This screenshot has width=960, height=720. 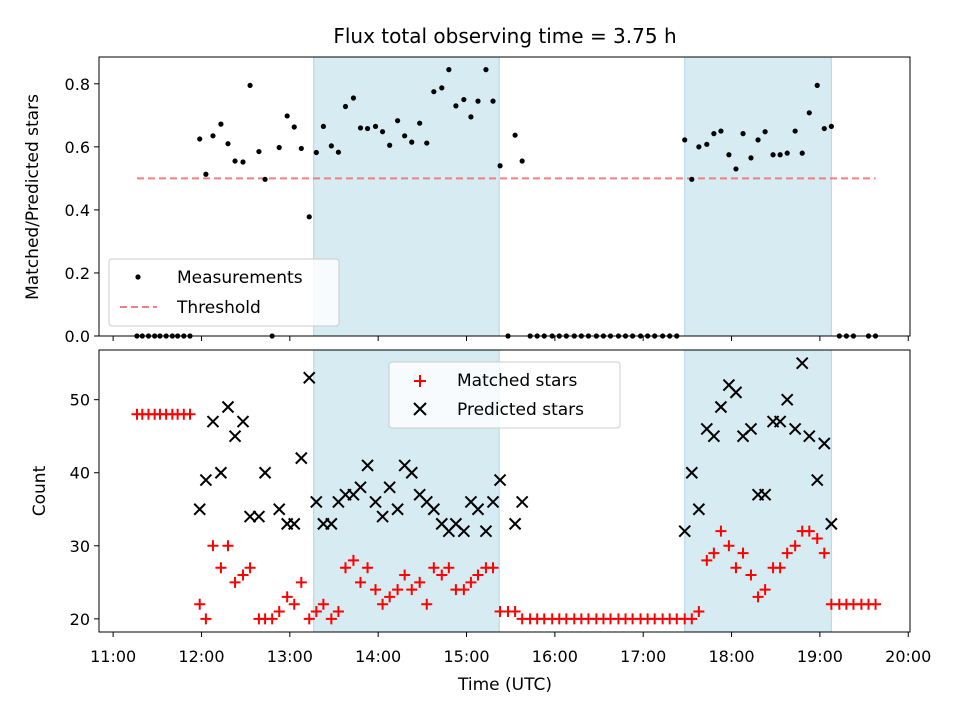 I want to click on legend-predicted-marker, so click(x=420, y=409).